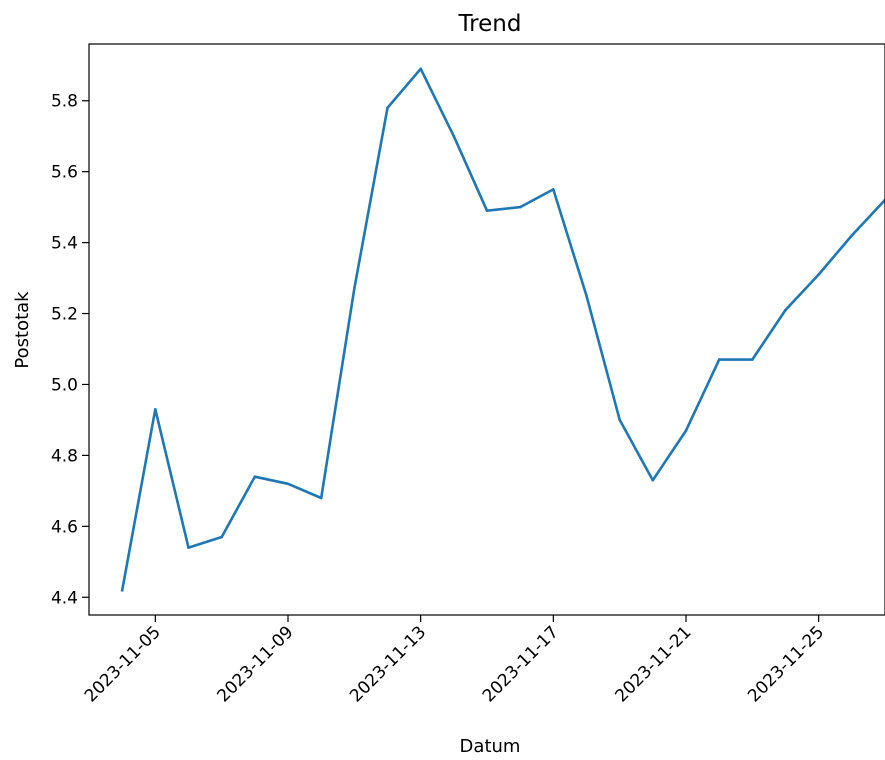 This screenshot has width=885, height=760. I want to click on y-tick-label: 5.4, so click(64, 244).